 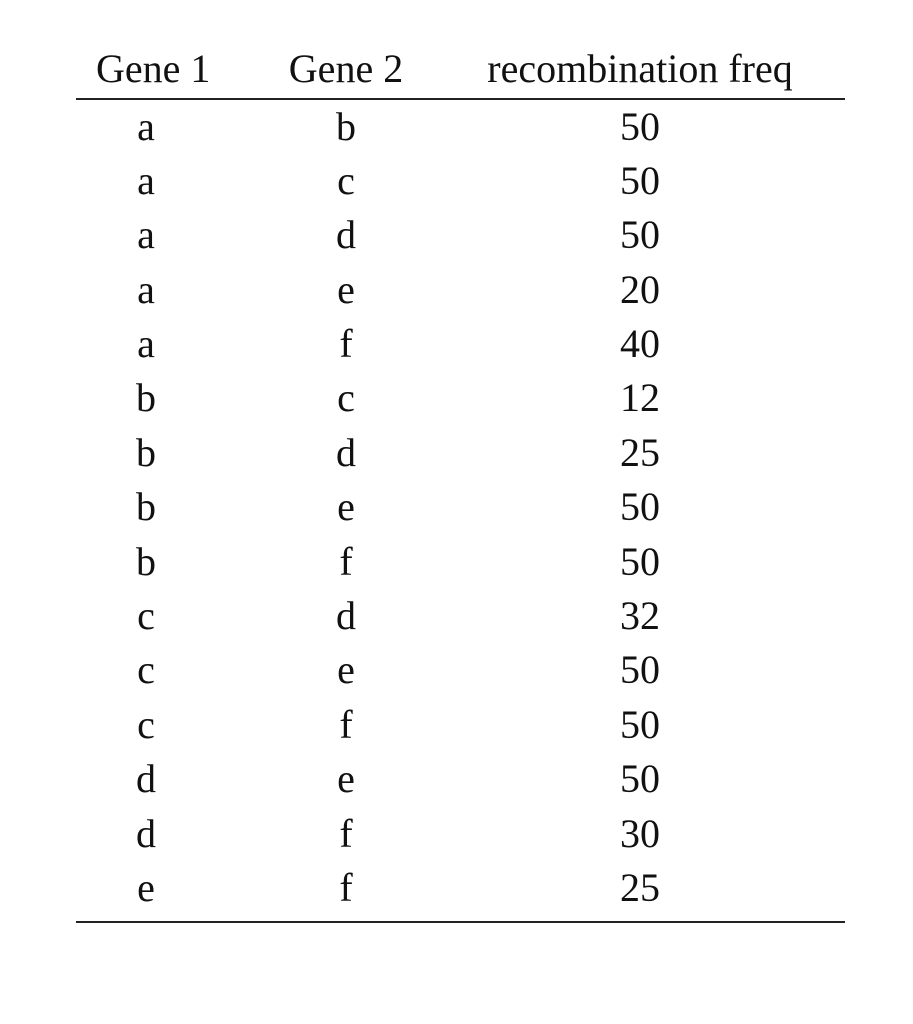 What do you see at coordinates (460, 99) in the screenshot?
I see `top-rule` at bounding box center [460, 99].